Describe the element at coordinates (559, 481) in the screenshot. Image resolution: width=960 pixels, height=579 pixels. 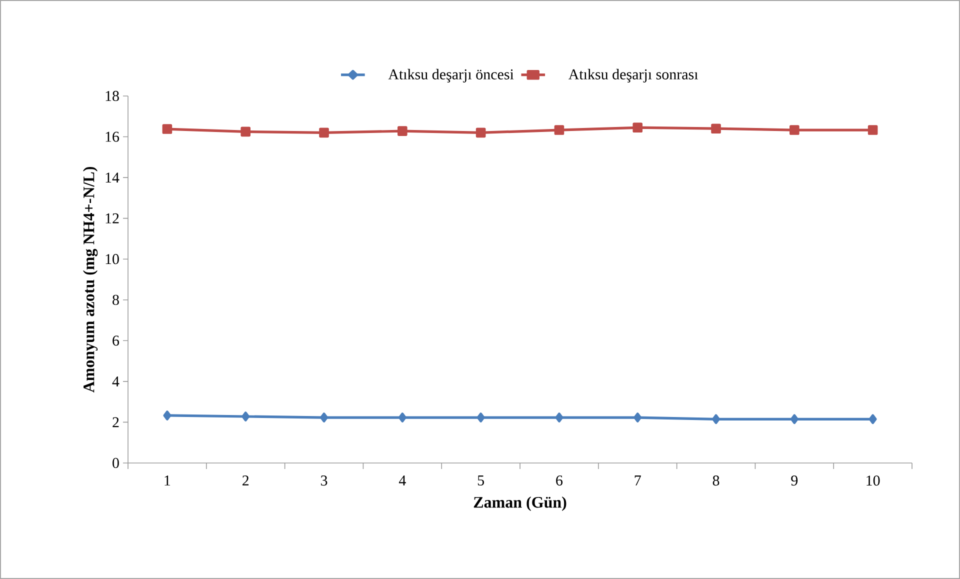
I see `x-tick-label: 6` at that location.